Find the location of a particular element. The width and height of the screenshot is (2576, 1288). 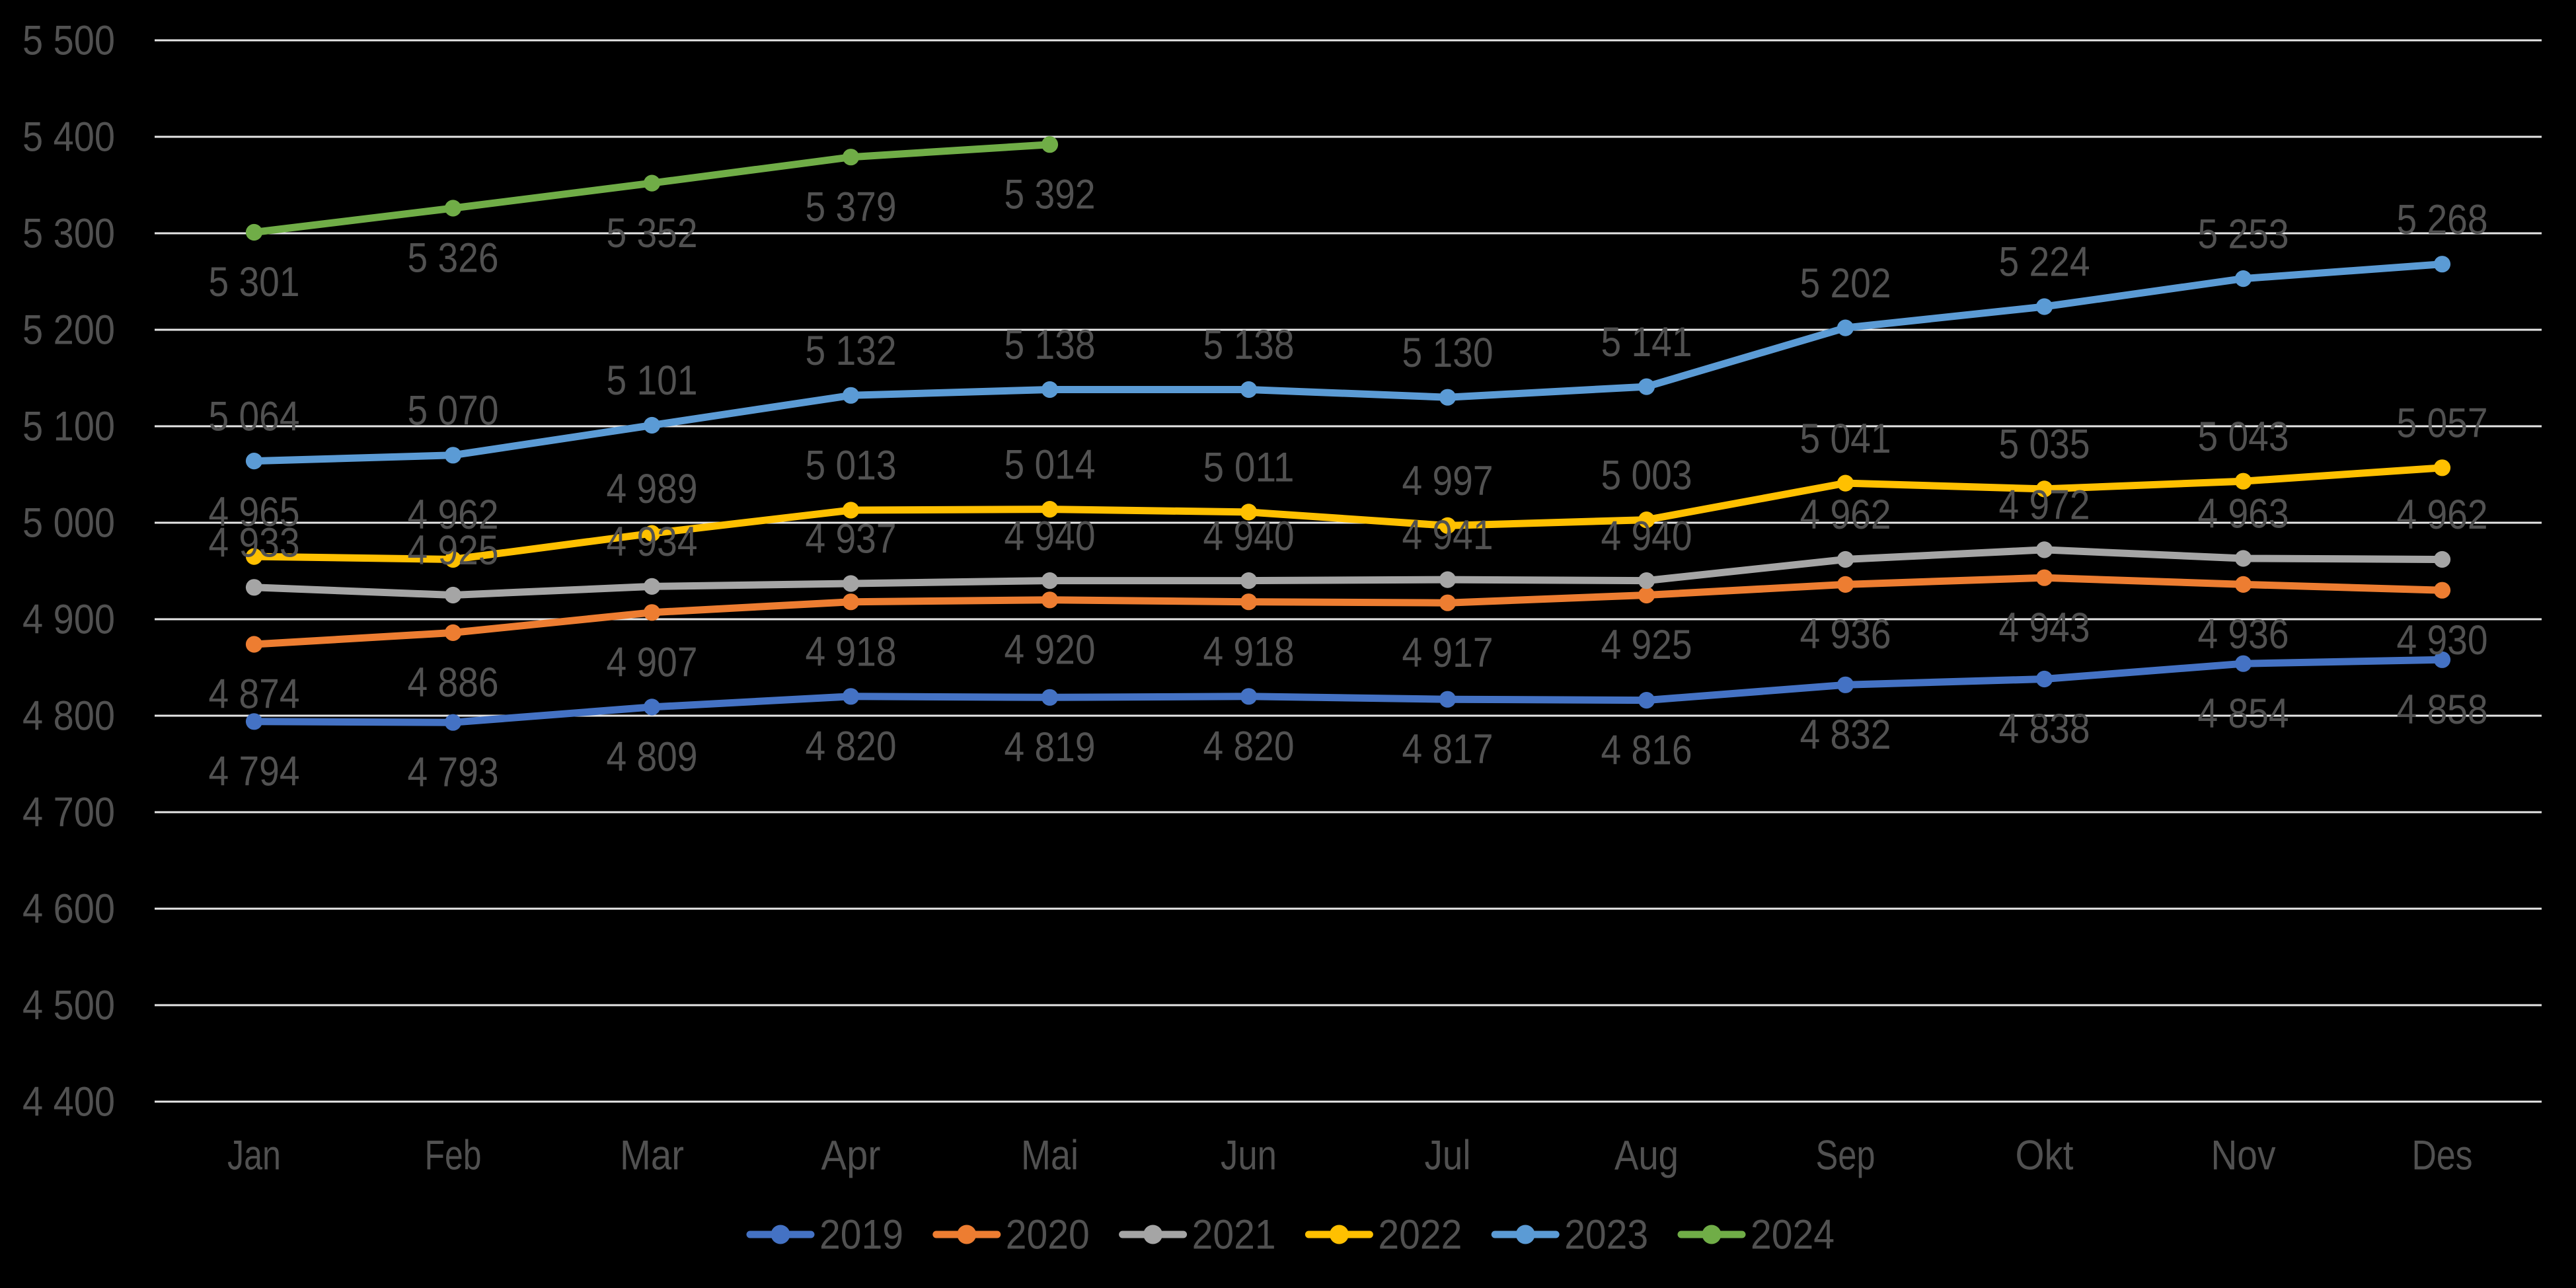

svg-text: 4 838 is located at coordinates (2044, 729).